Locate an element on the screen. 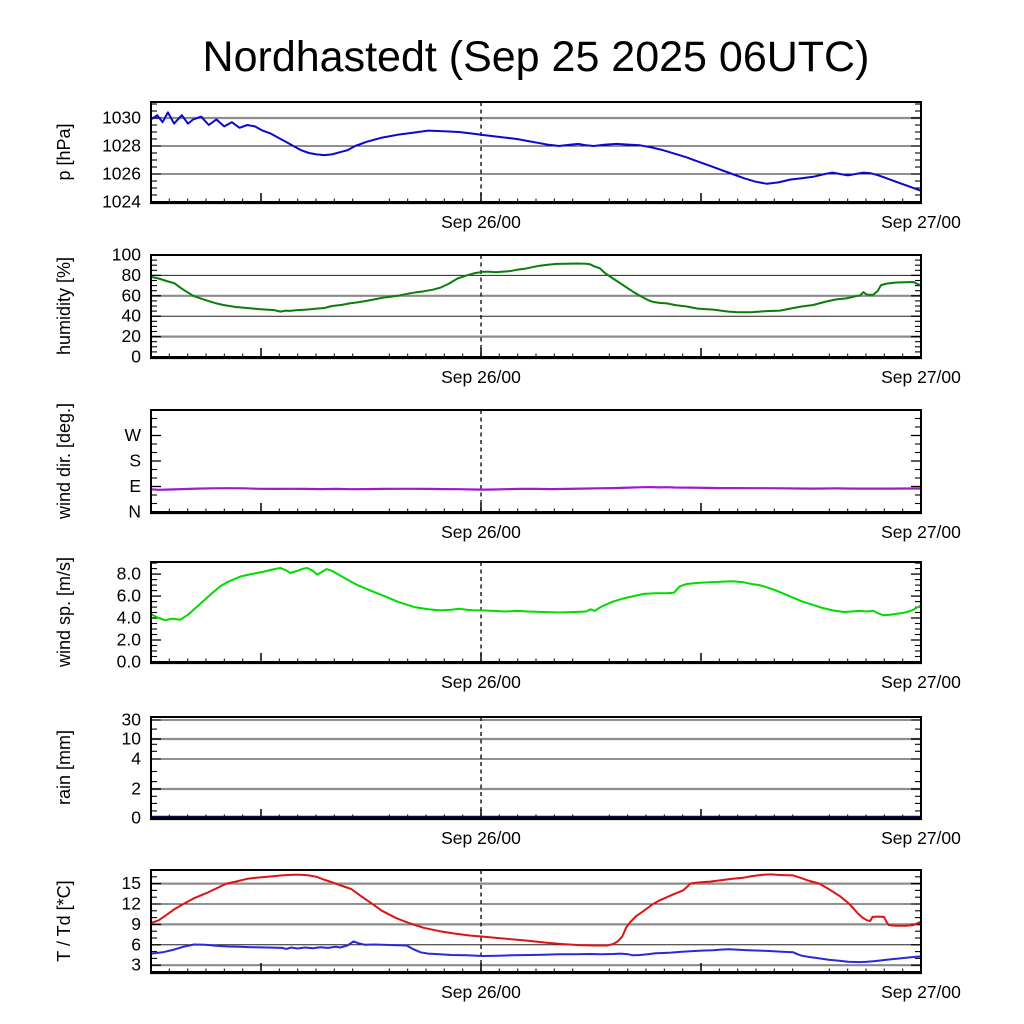  y-axis-label: rain [mm] is located at coordinates (64, 767).